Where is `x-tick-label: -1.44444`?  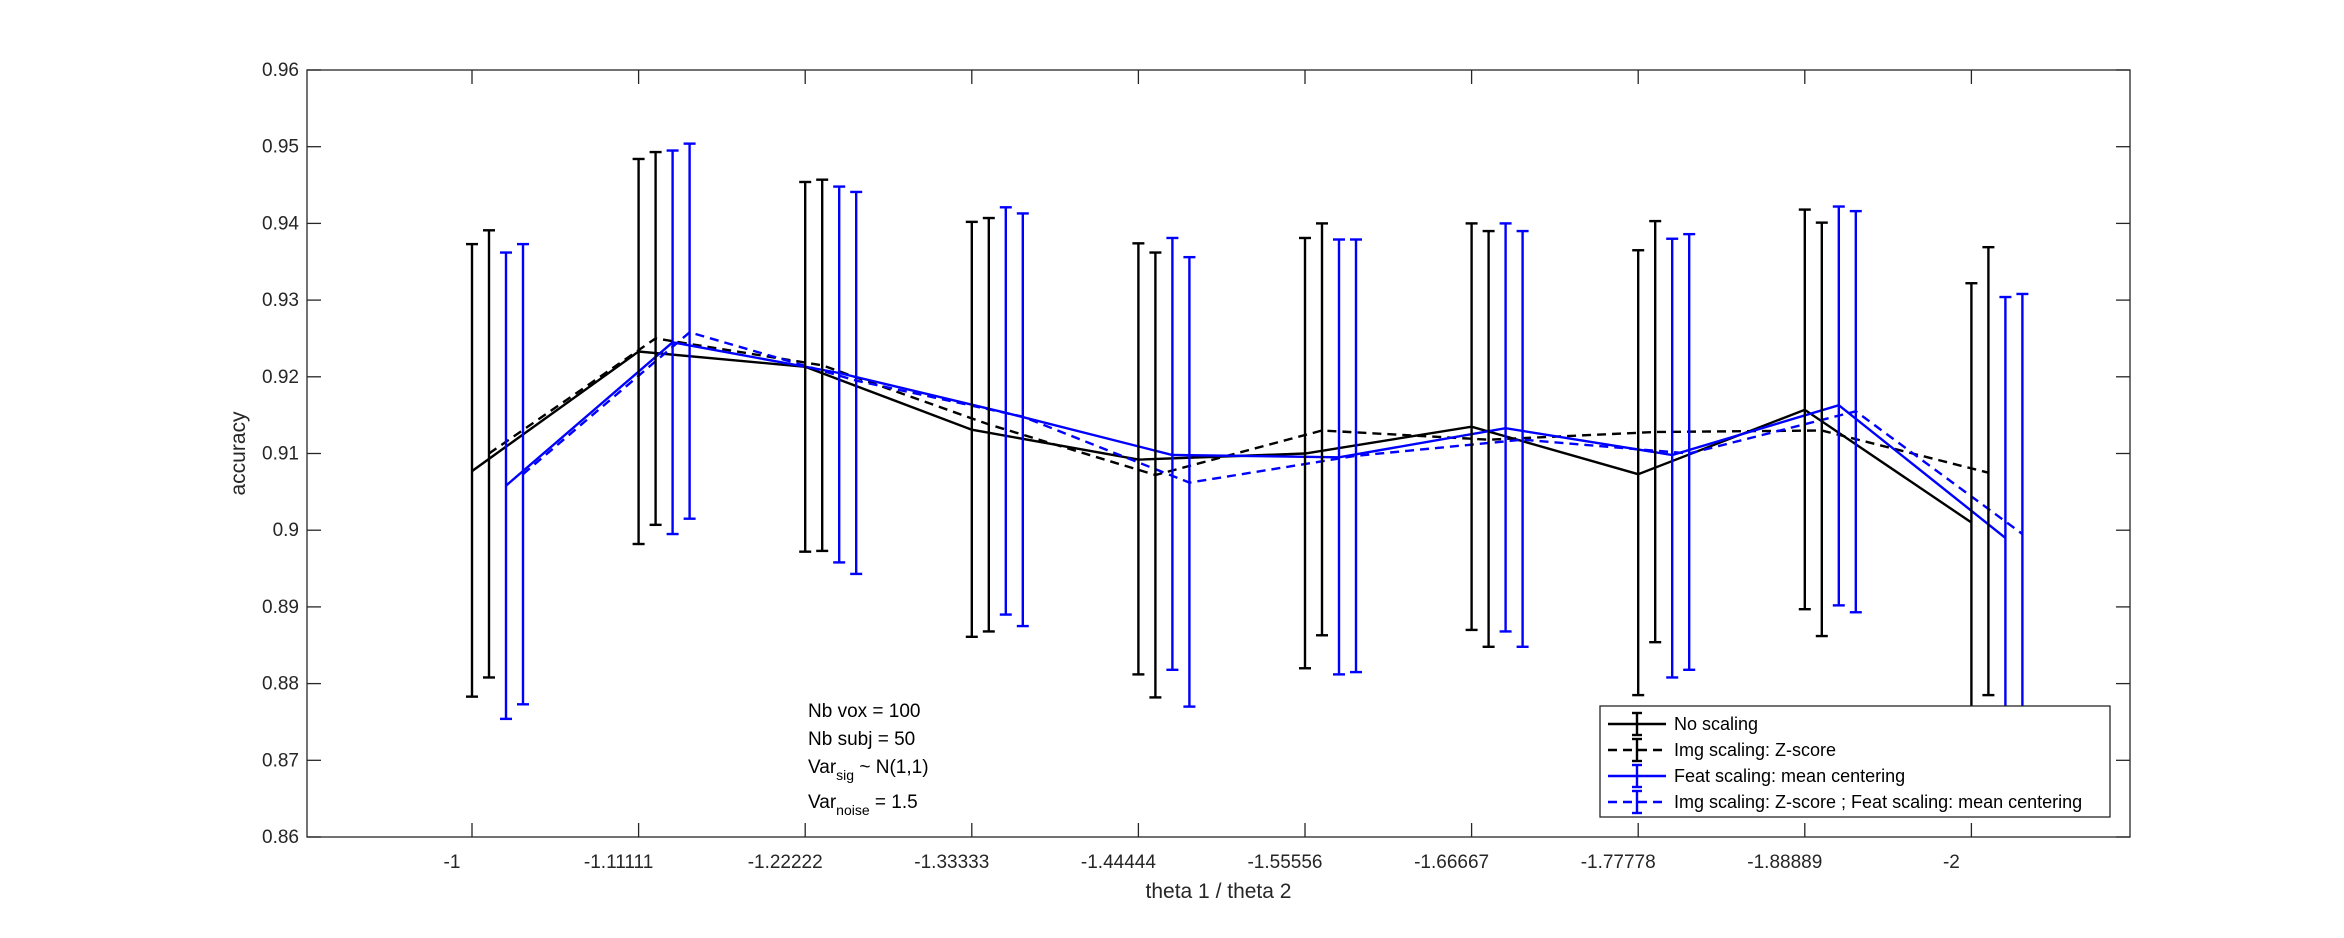 x-tick-label: -1.44444 is located at coordinates (1118, 862).